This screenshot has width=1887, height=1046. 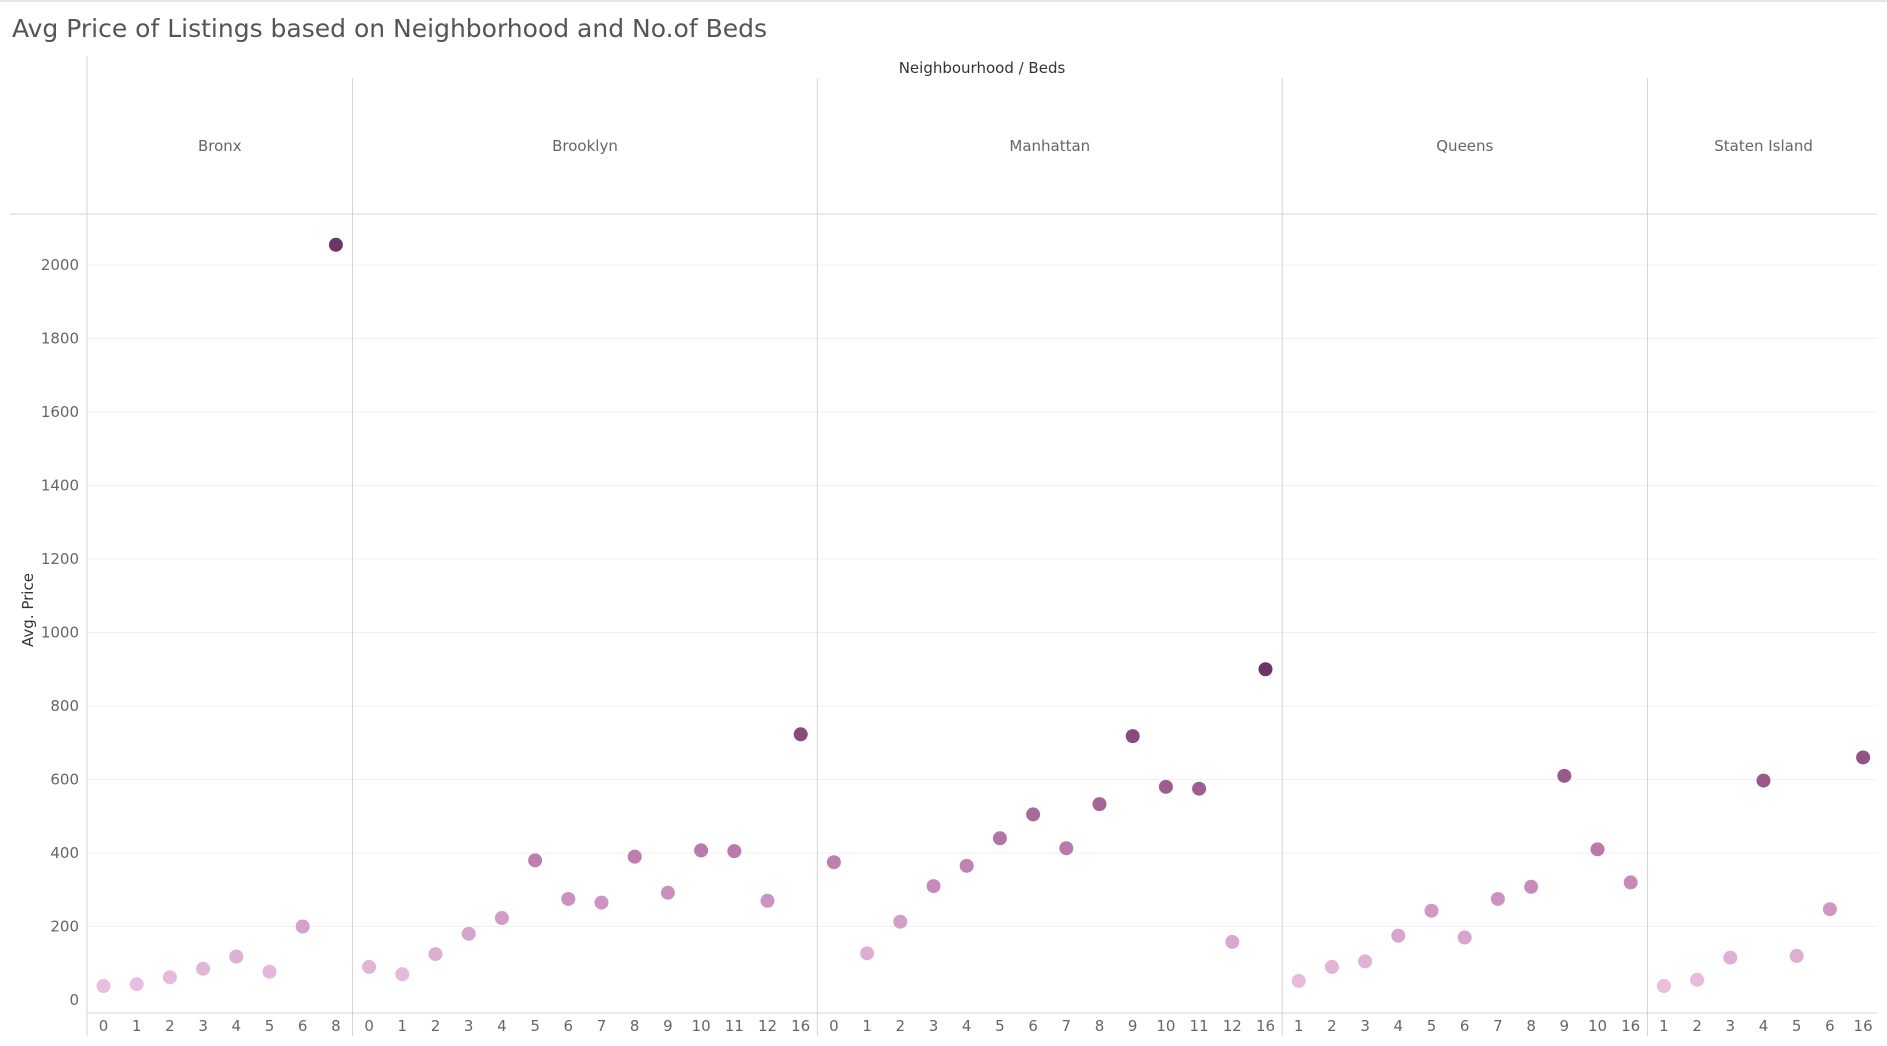 What do you see at coordinates (60, 339) in the screenshot?
I see `y-tick-label-1800: 1800` at bounding box center [60, 339].